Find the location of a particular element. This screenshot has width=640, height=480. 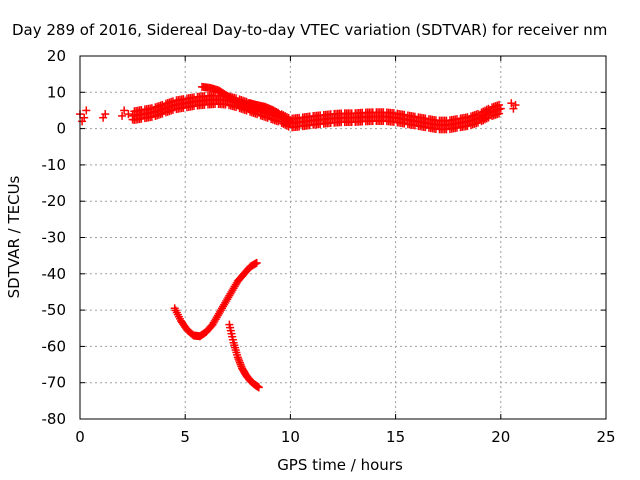

y-tick-label: -80 is located at coordinates (54, 419).